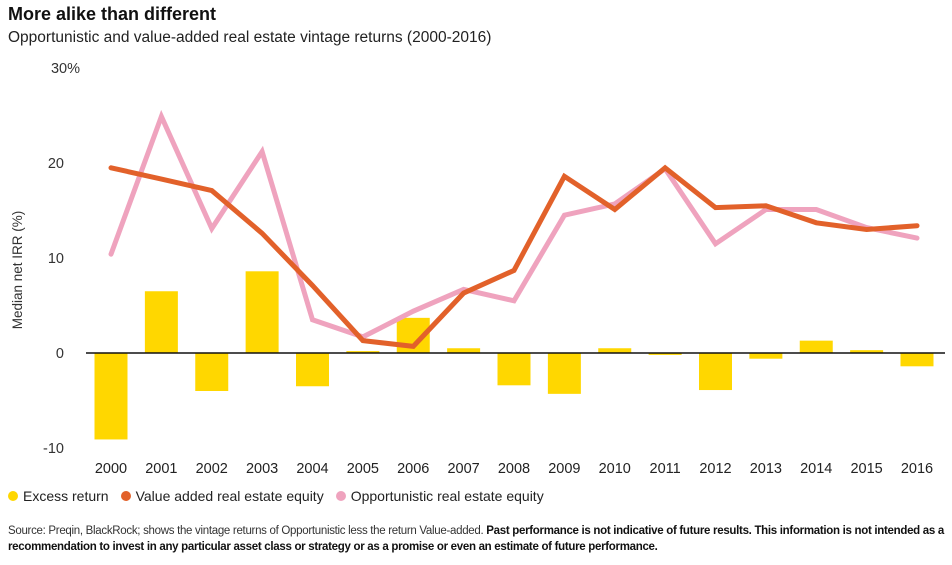 The width and height of the screenshot is (952, 565). What do you see at coordinates (866, 469) in the screenshot?
I see `x-tick-label: 2015` at bounding box center [866, 469].